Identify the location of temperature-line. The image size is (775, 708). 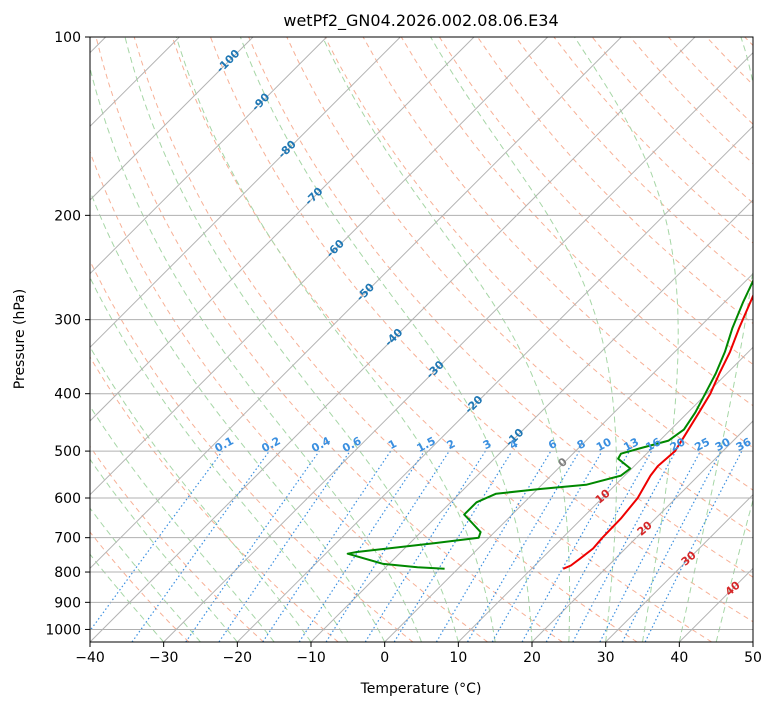
(657, 431).